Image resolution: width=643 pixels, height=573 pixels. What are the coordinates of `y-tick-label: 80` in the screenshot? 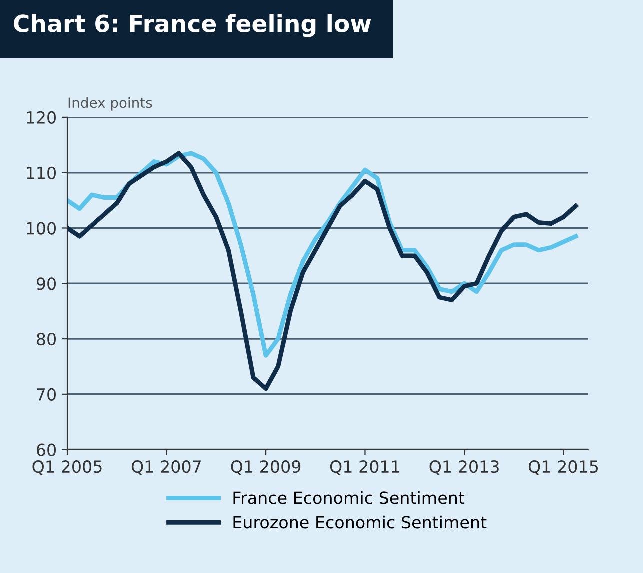 It's located at (46, 339).